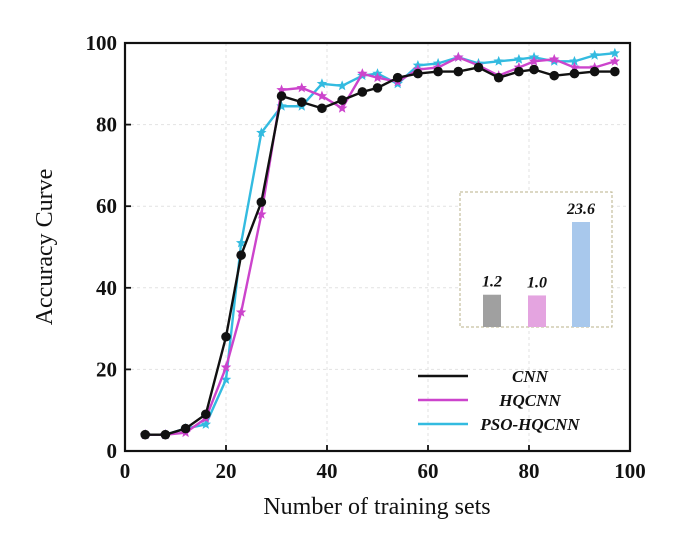 The width and height of the screenshot is (694, 536). Describe the element at coordinates (492, 282) in the screenshot. I see `inset-bar-label: 1.2` at that location.